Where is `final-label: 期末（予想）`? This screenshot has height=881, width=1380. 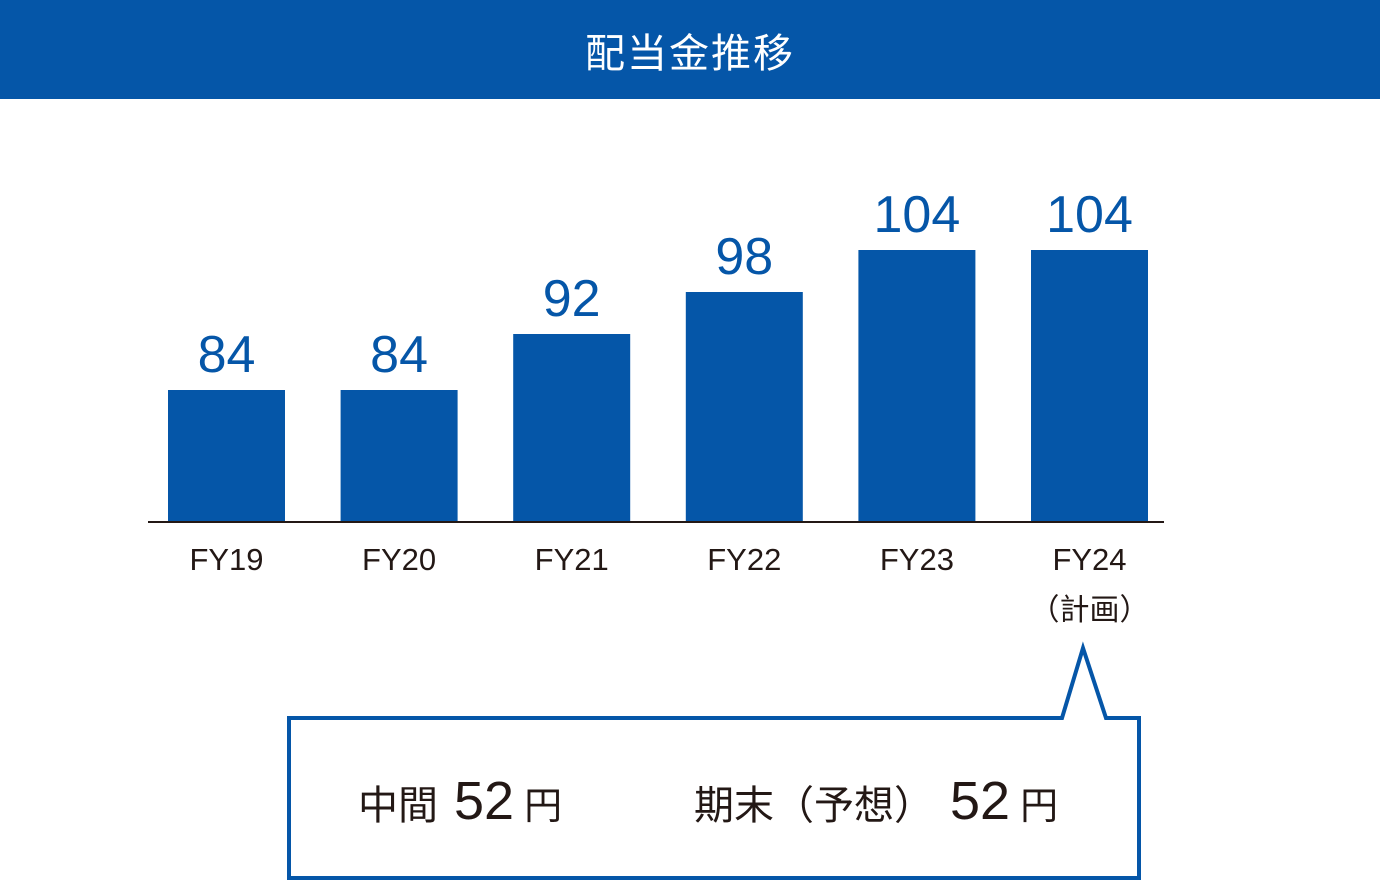 final-label: 期末（予想） is located at coordinates (814, 806).